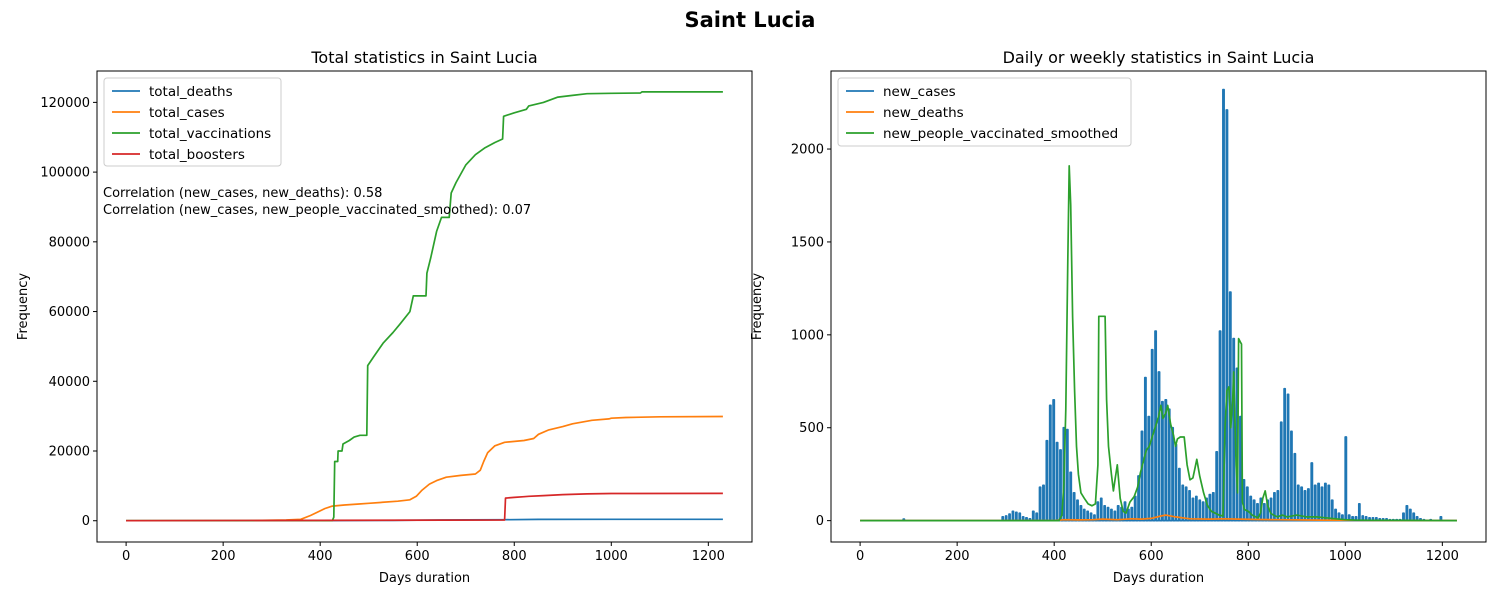 The height and width of the screenshot is (600, 1500). Describe the element at coordinates (69, 312) in the screenshot. I see `y-tick-label: 60000` at that location.